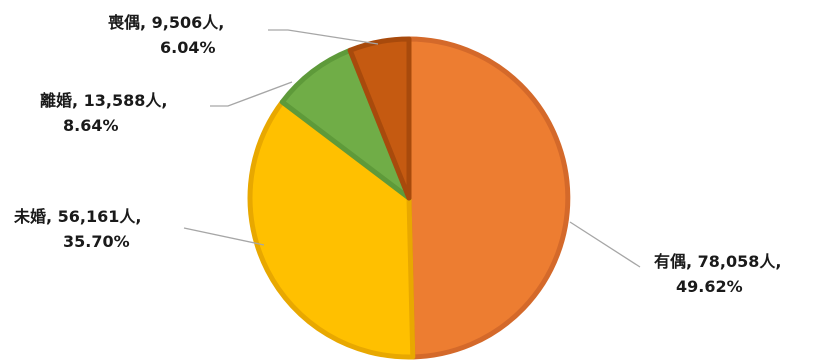 This screenshot has height=361, width=831. I want to click on data-label-3-percent: 8.64%, so click(91, 125).